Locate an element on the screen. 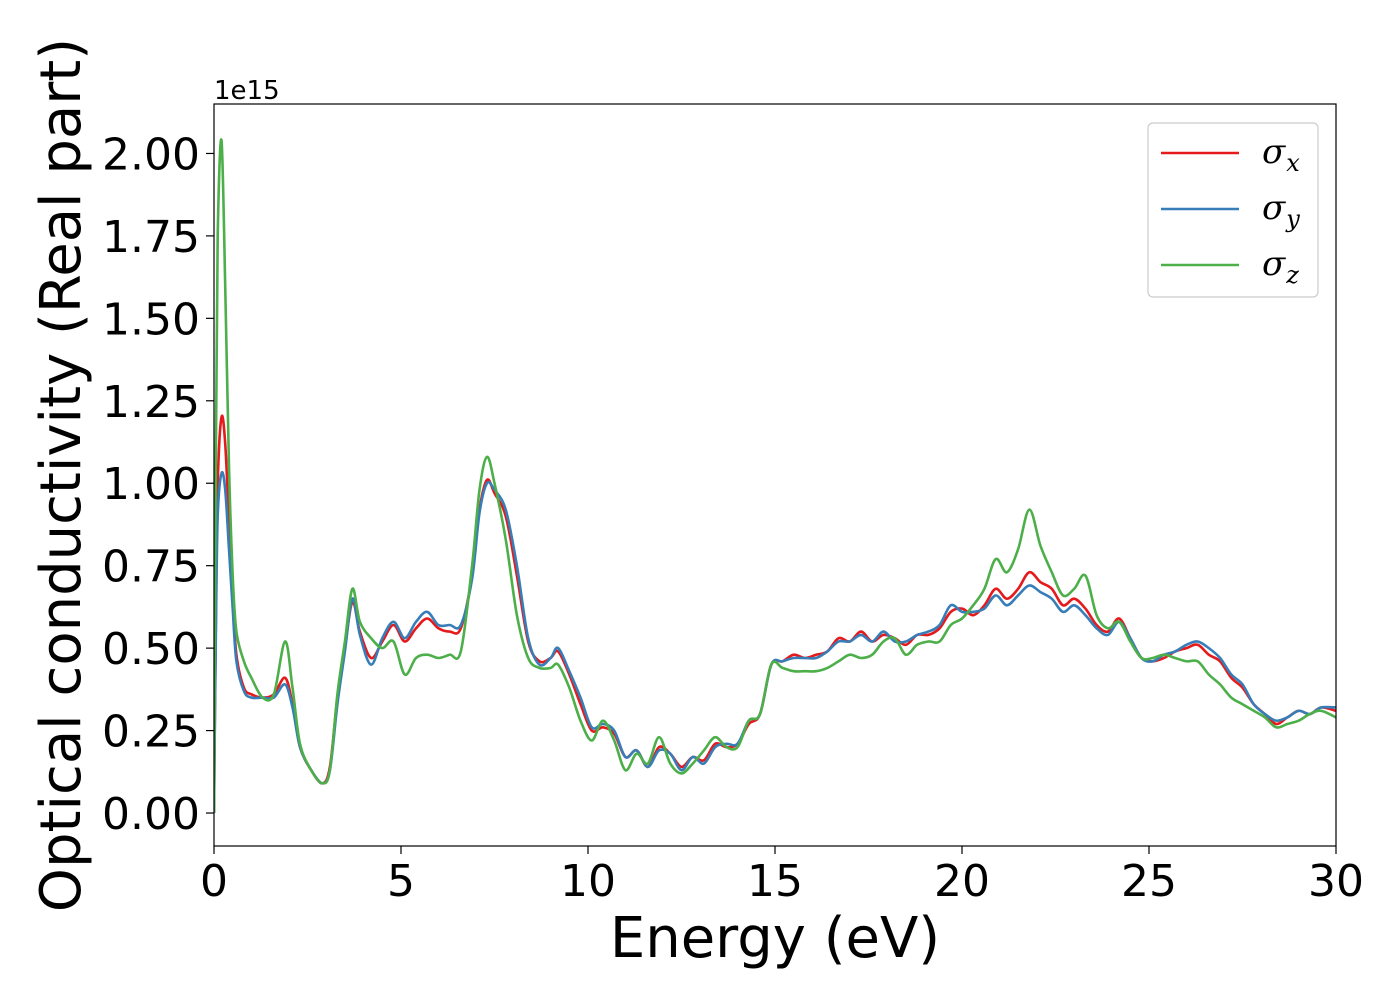  x-axis-title: Energy (eV) is located at coordinates (775, 938).